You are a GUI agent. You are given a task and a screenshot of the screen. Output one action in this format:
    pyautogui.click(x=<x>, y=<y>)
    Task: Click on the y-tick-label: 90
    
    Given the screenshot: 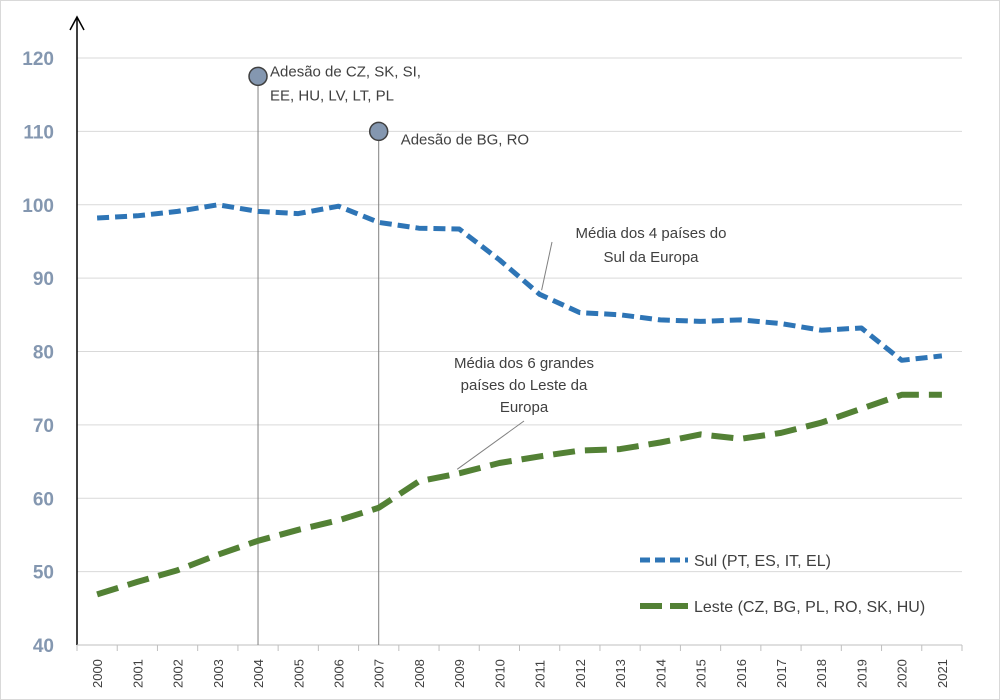 What is the action you would take?
    pyautogui.click(x=43, y=279)
    